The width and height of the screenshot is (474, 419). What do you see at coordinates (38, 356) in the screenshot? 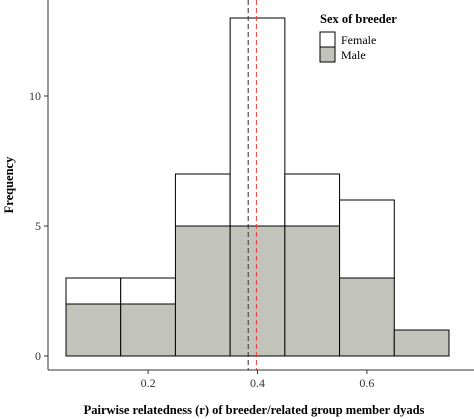
I see `y-tick-label-0: 0` at bounding box center [38, 356].